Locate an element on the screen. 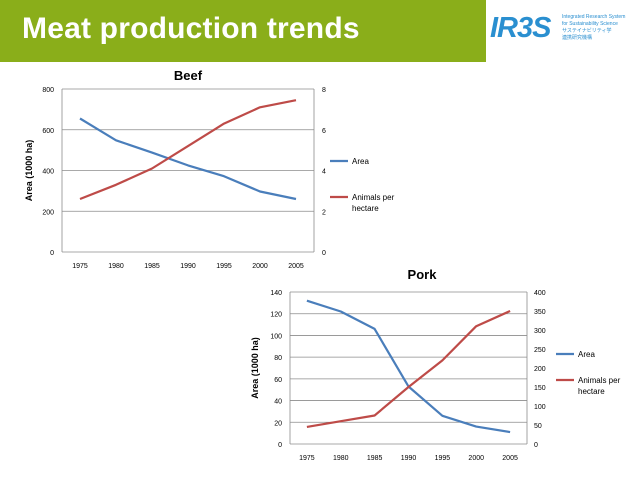  pork-y2-tick-label: 400 is located at coordinates (540, 293).